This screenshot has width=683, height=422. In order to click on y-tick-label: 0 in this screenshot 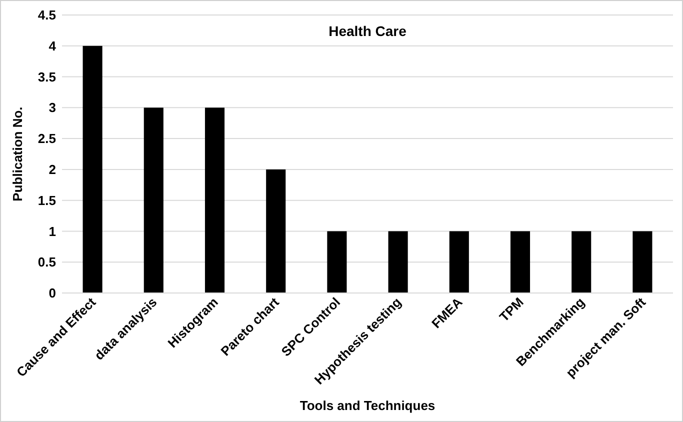, I will do `click(52, 293)`.